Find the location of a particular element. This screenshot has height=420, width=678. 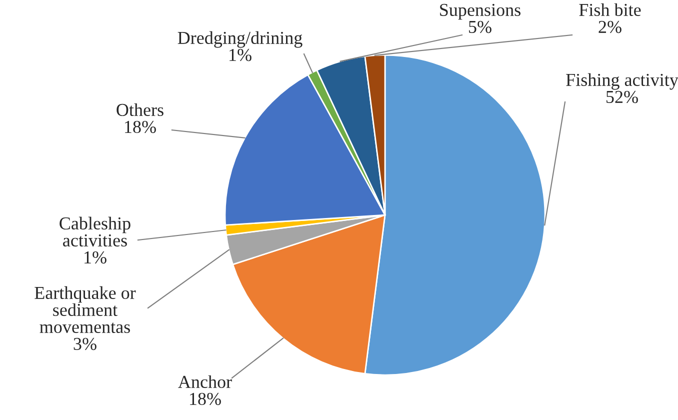

slice-label: Fish bite is located at coordinates (610, 9).